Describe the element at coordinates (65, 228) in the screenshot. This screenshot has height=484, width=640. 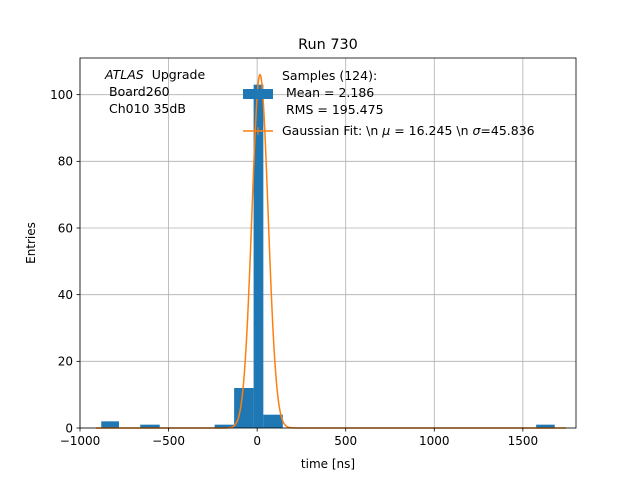
I see `y-tick-label: 60` at that location.